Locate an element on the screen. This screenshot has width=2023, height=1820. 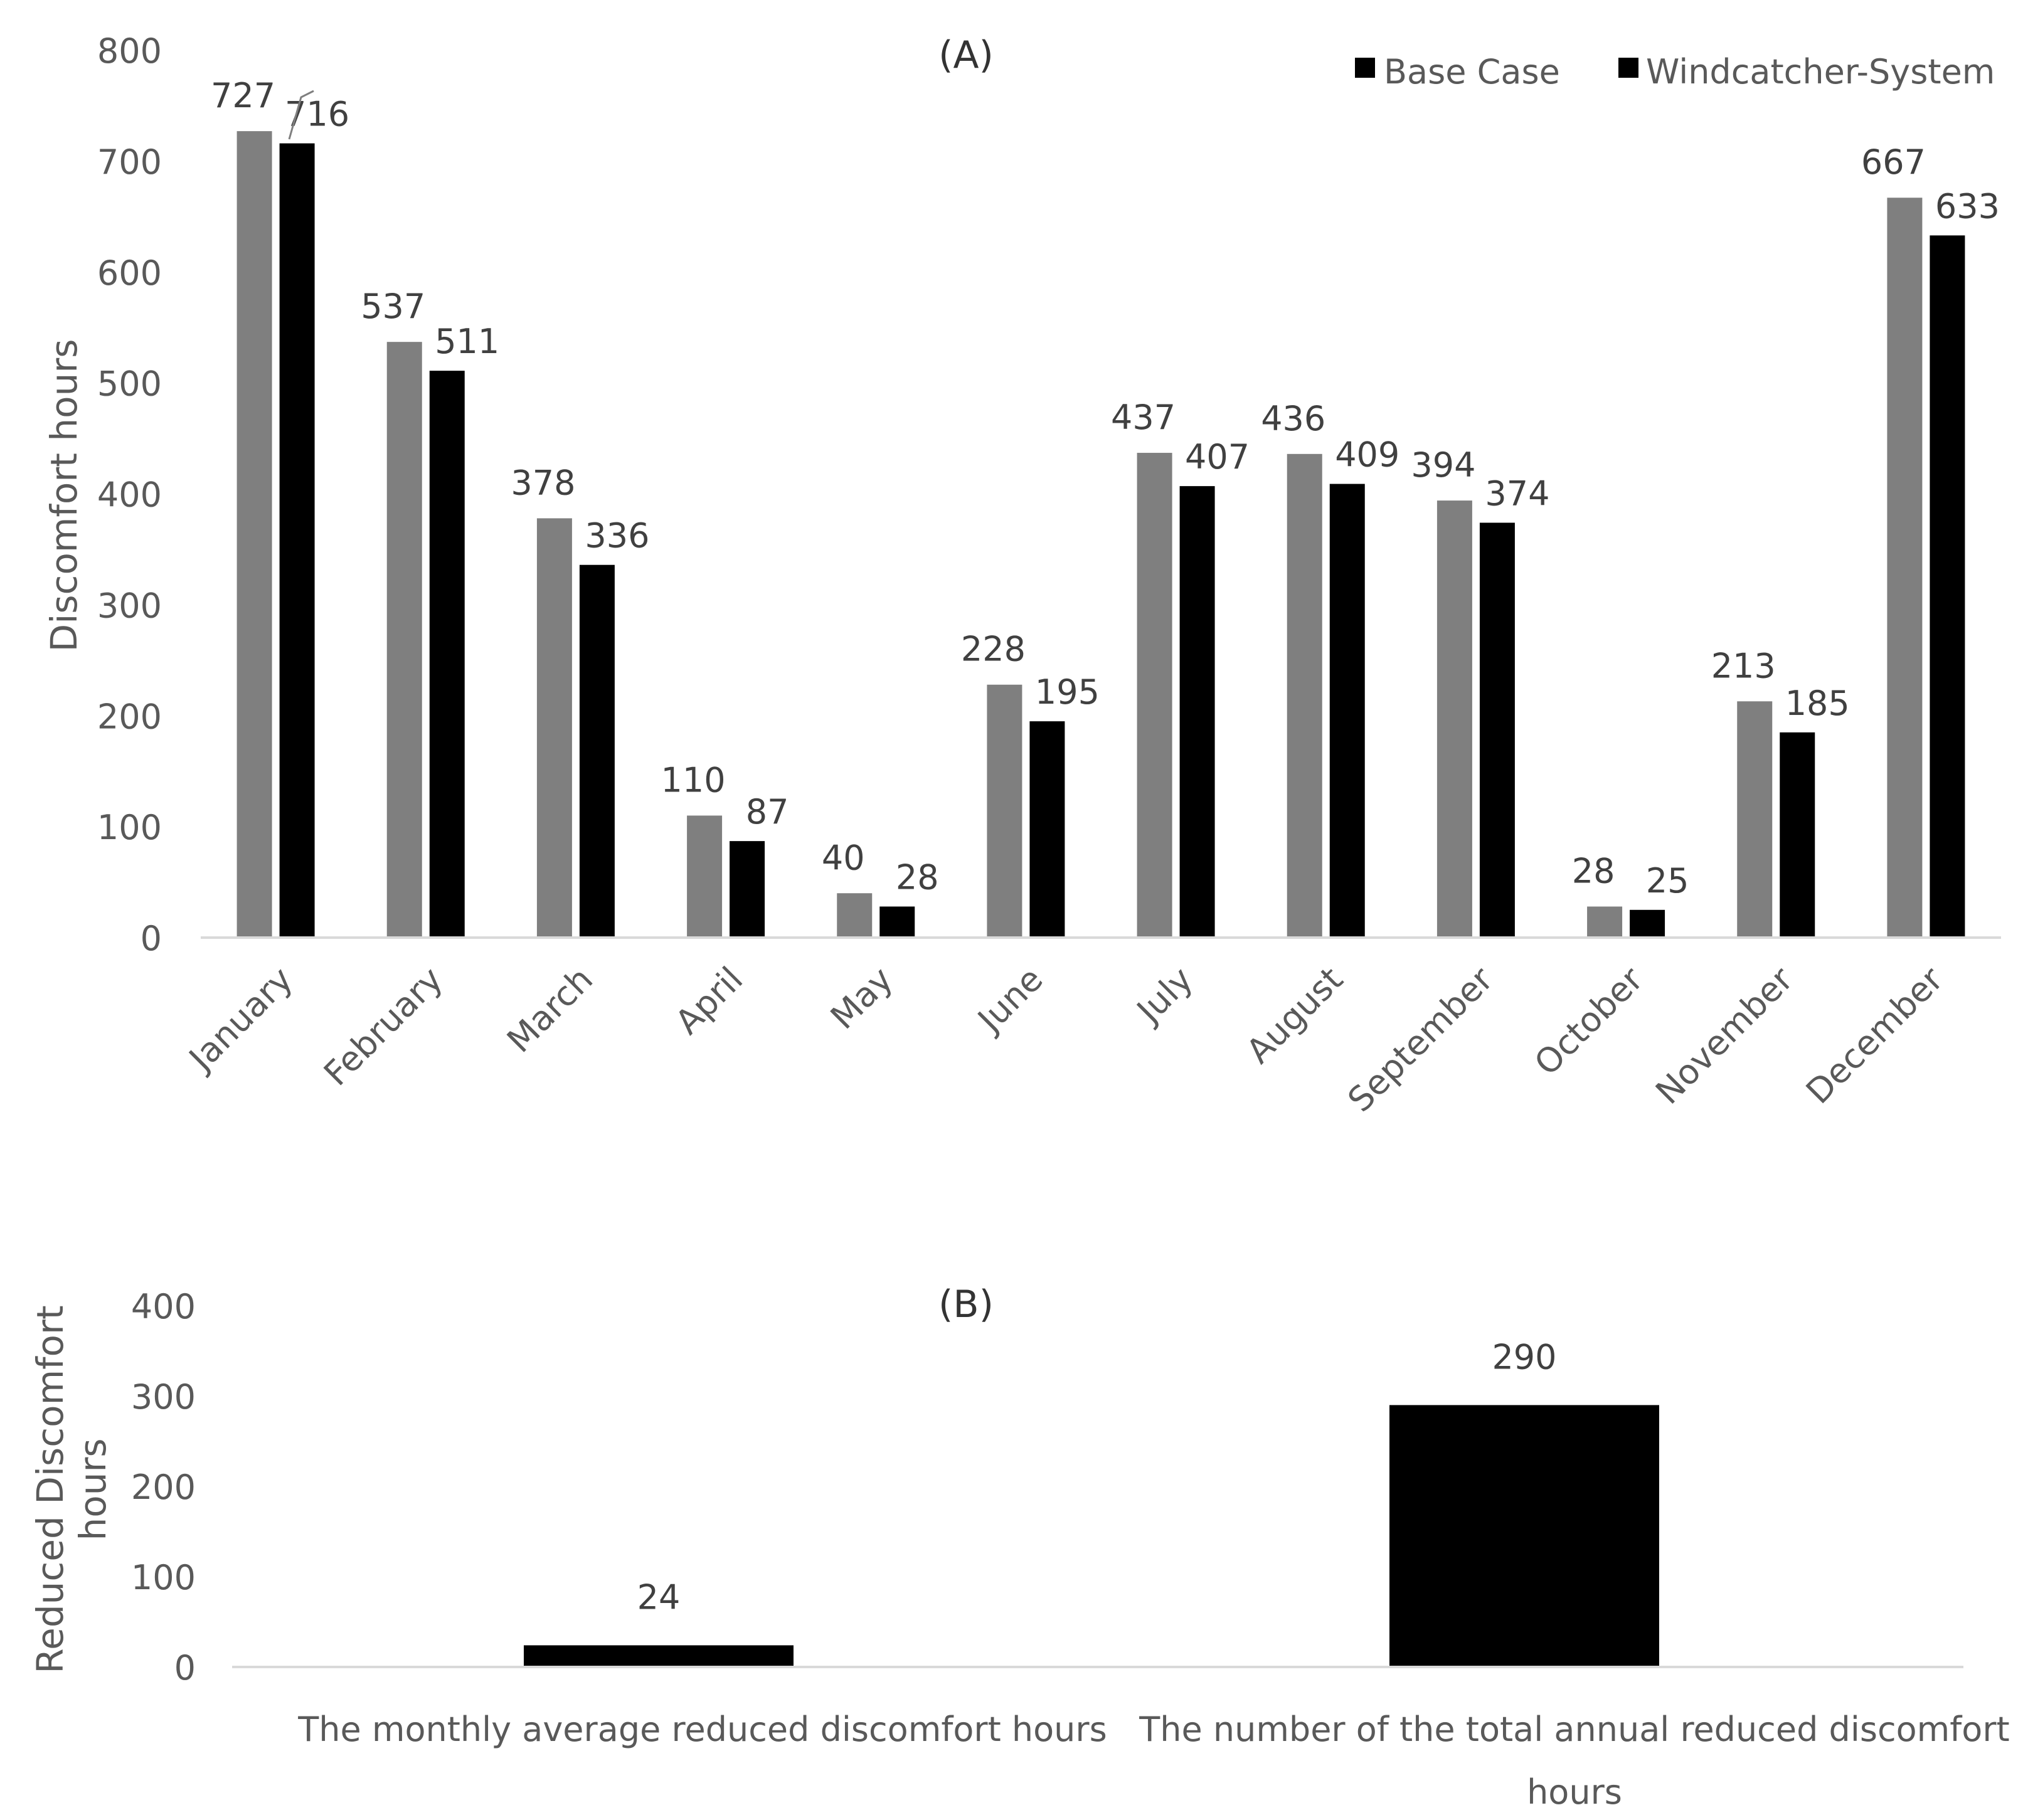
bar-windcatcher-system-january is located at coordinates (297, 540).